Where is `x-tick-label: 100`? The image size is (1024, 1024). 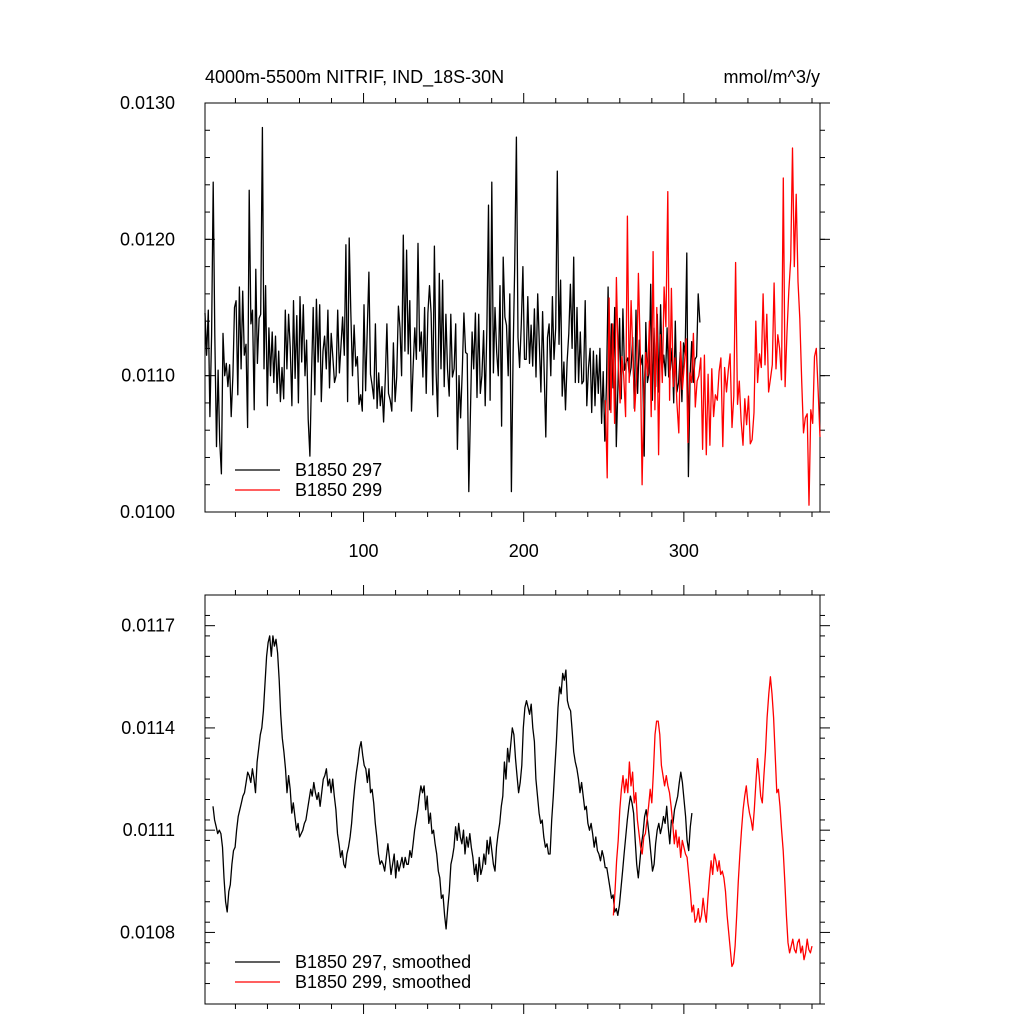 x-tick-label: 100 is located at coordinates (364, 551).